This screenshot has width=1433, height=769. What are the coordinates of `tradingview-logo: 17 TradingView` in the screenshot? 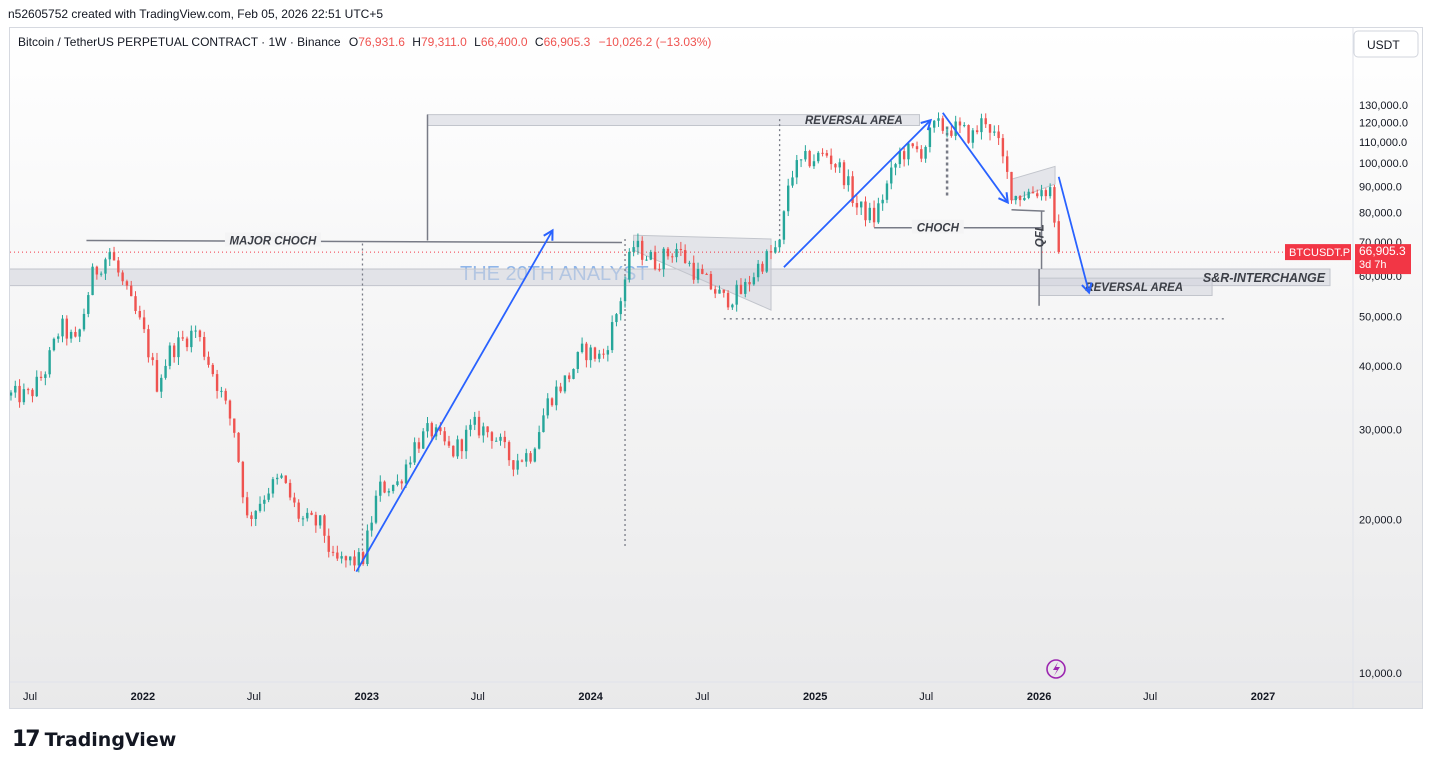 It's located at (94, 739).